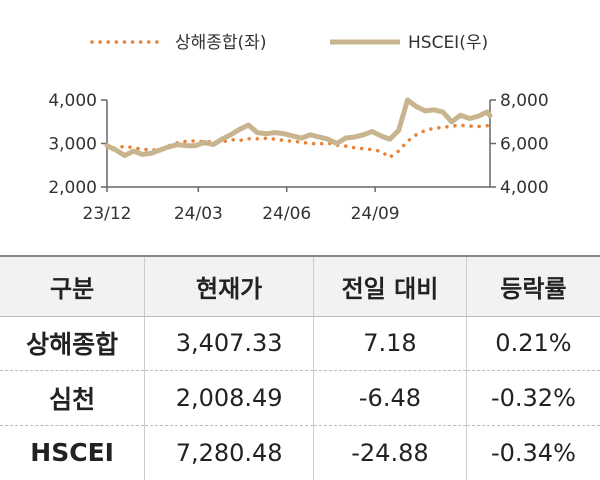 This screenshot has height=480, width=600. I want to click on table-header-row: 구분 현재가 전일 대비 등락률, so click(300, 286).